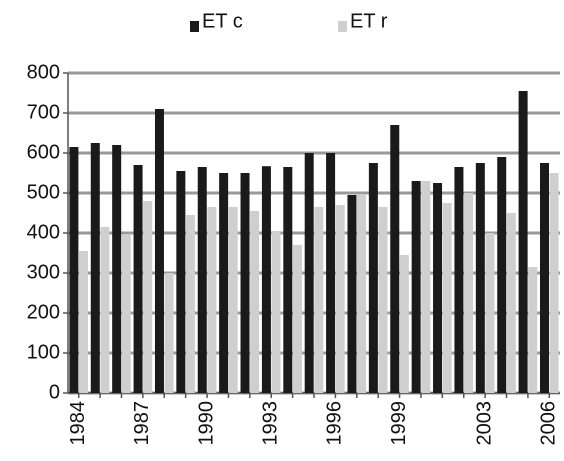 The height and width of the screenshot is (461, 564). Describe the element at coordinates (43, 352) in the screenshot. I see `y-tick-label: 100` at that location.